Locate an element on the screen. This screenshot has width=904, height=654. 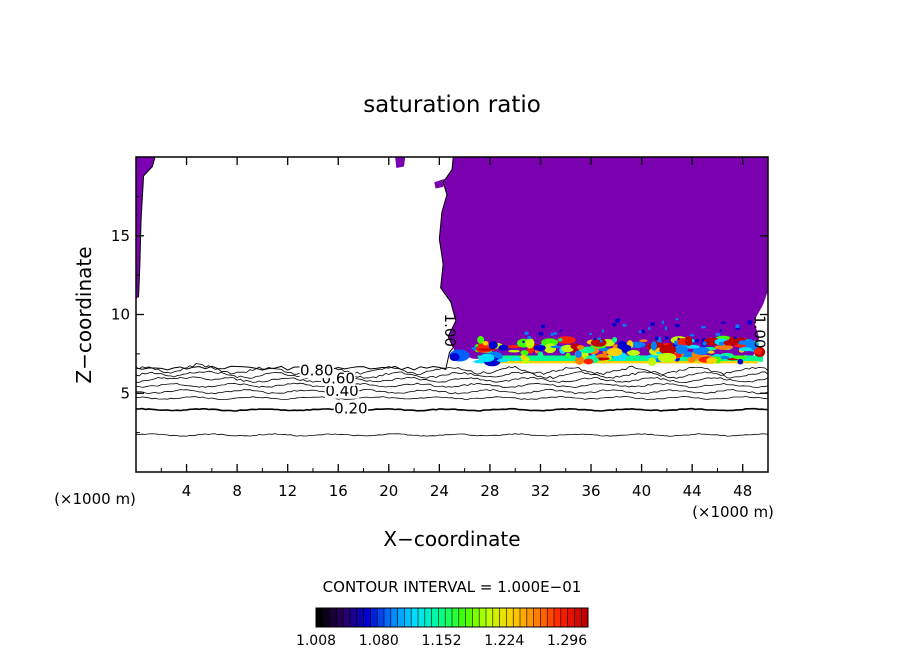
x-tick-label: 12 is located at coordinates (287, 491).